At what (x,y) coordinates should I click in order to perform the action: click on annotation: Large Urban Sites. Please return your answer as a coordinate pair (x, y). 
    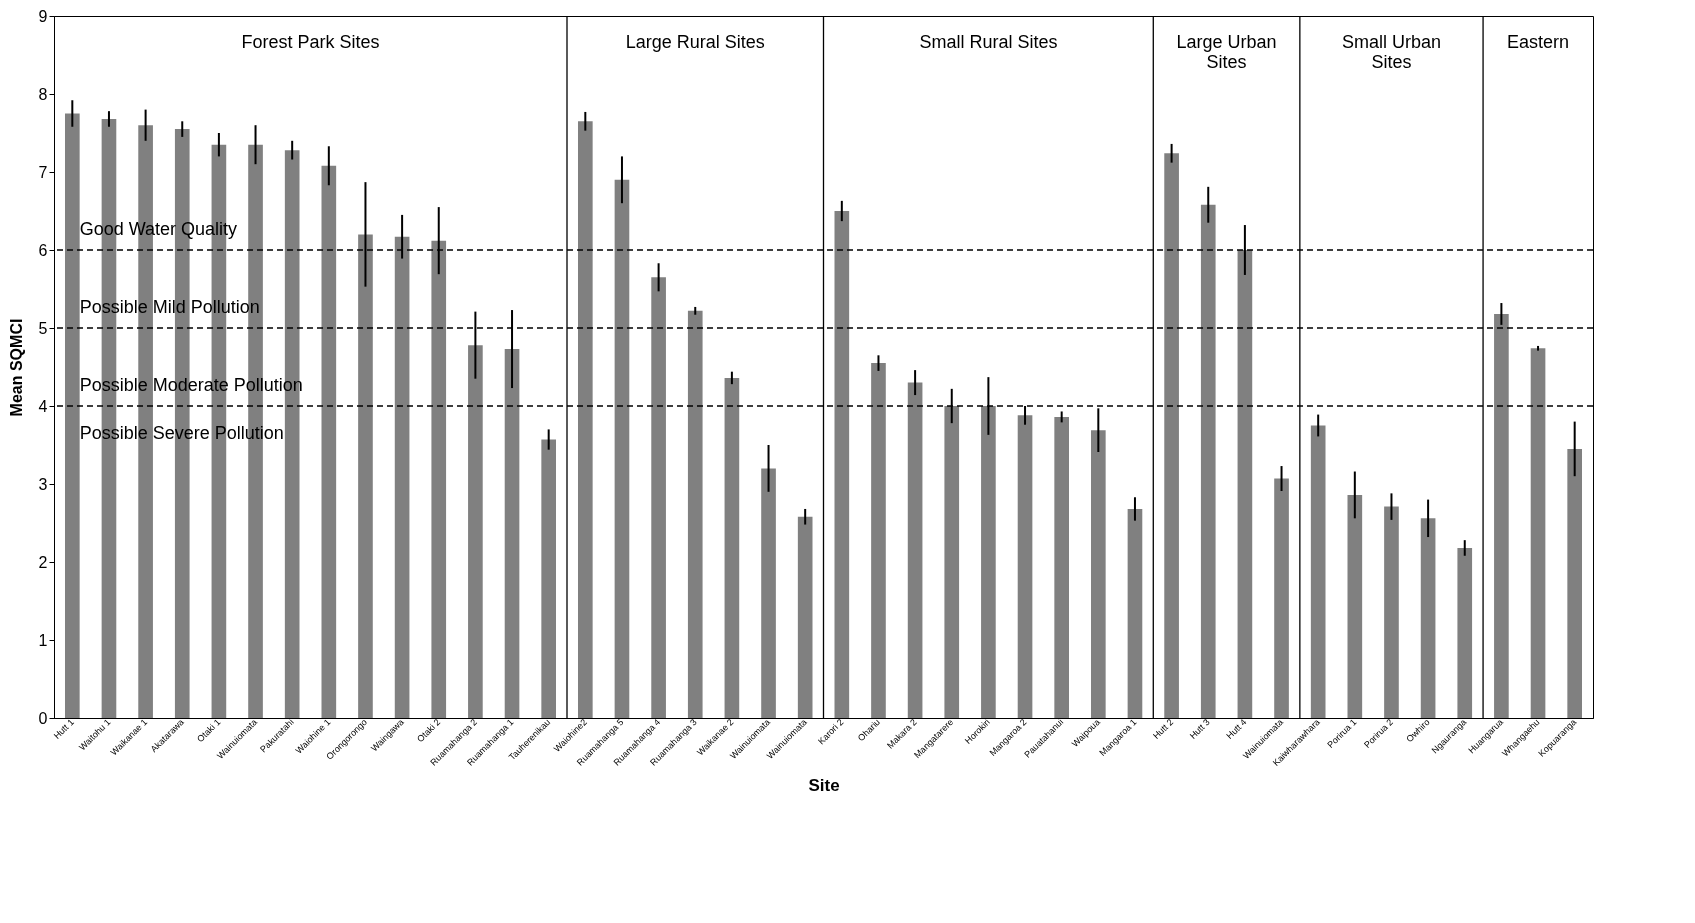
    Looking at the image, I should click on (1226, 52).